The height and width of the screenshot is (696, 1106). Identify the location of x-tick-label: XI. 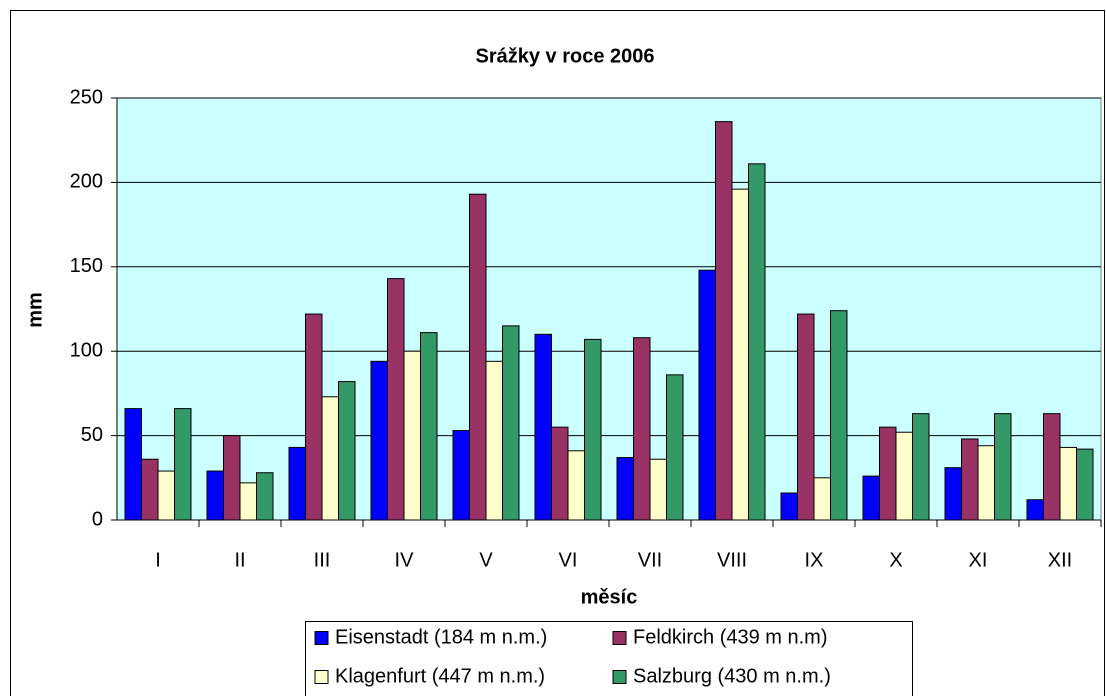
(978, 560).